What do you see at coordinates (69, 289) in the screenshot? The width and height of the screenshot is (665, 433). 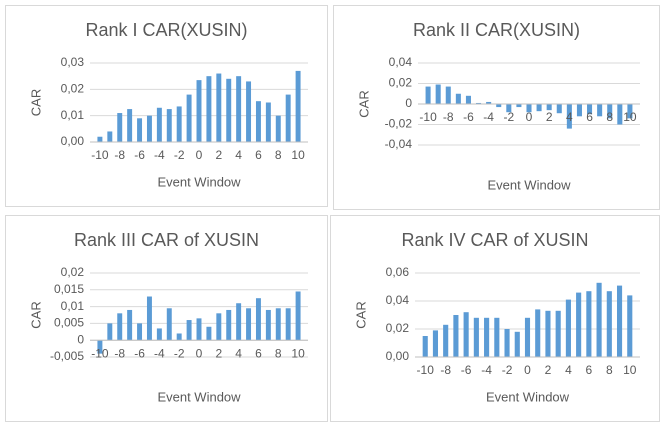 I see `y-tick-label: 0,015` at bounding box center [69, 289].